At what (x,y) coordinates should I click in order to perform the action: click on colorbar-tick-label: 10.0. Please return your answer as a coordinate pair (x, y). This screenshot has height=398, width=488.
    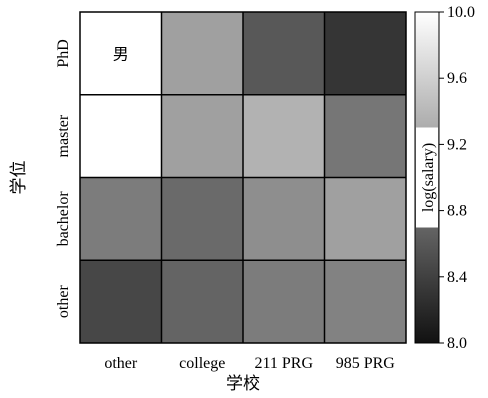
    Looking at the image, I should click on (461, 12).